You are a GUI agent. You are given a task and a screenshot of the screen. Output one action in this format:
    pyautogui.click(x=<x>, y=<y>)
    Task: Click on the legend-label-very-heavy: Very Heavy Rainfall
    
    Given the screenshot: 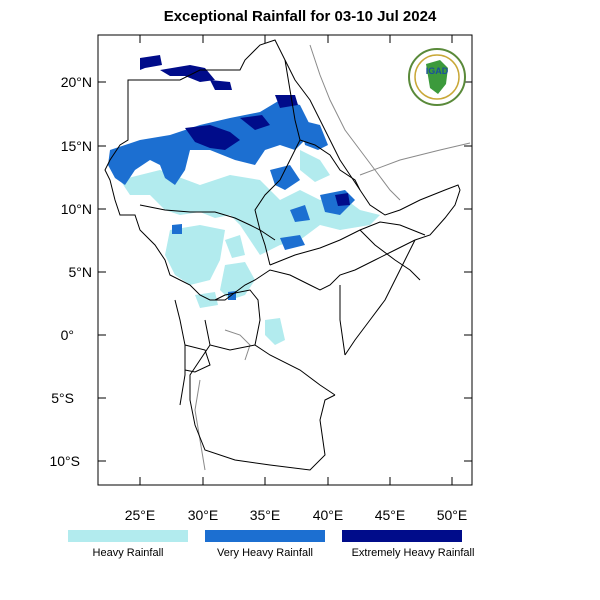 What is the action you would take?
    pyautogui.click(x=265, y=553)
    